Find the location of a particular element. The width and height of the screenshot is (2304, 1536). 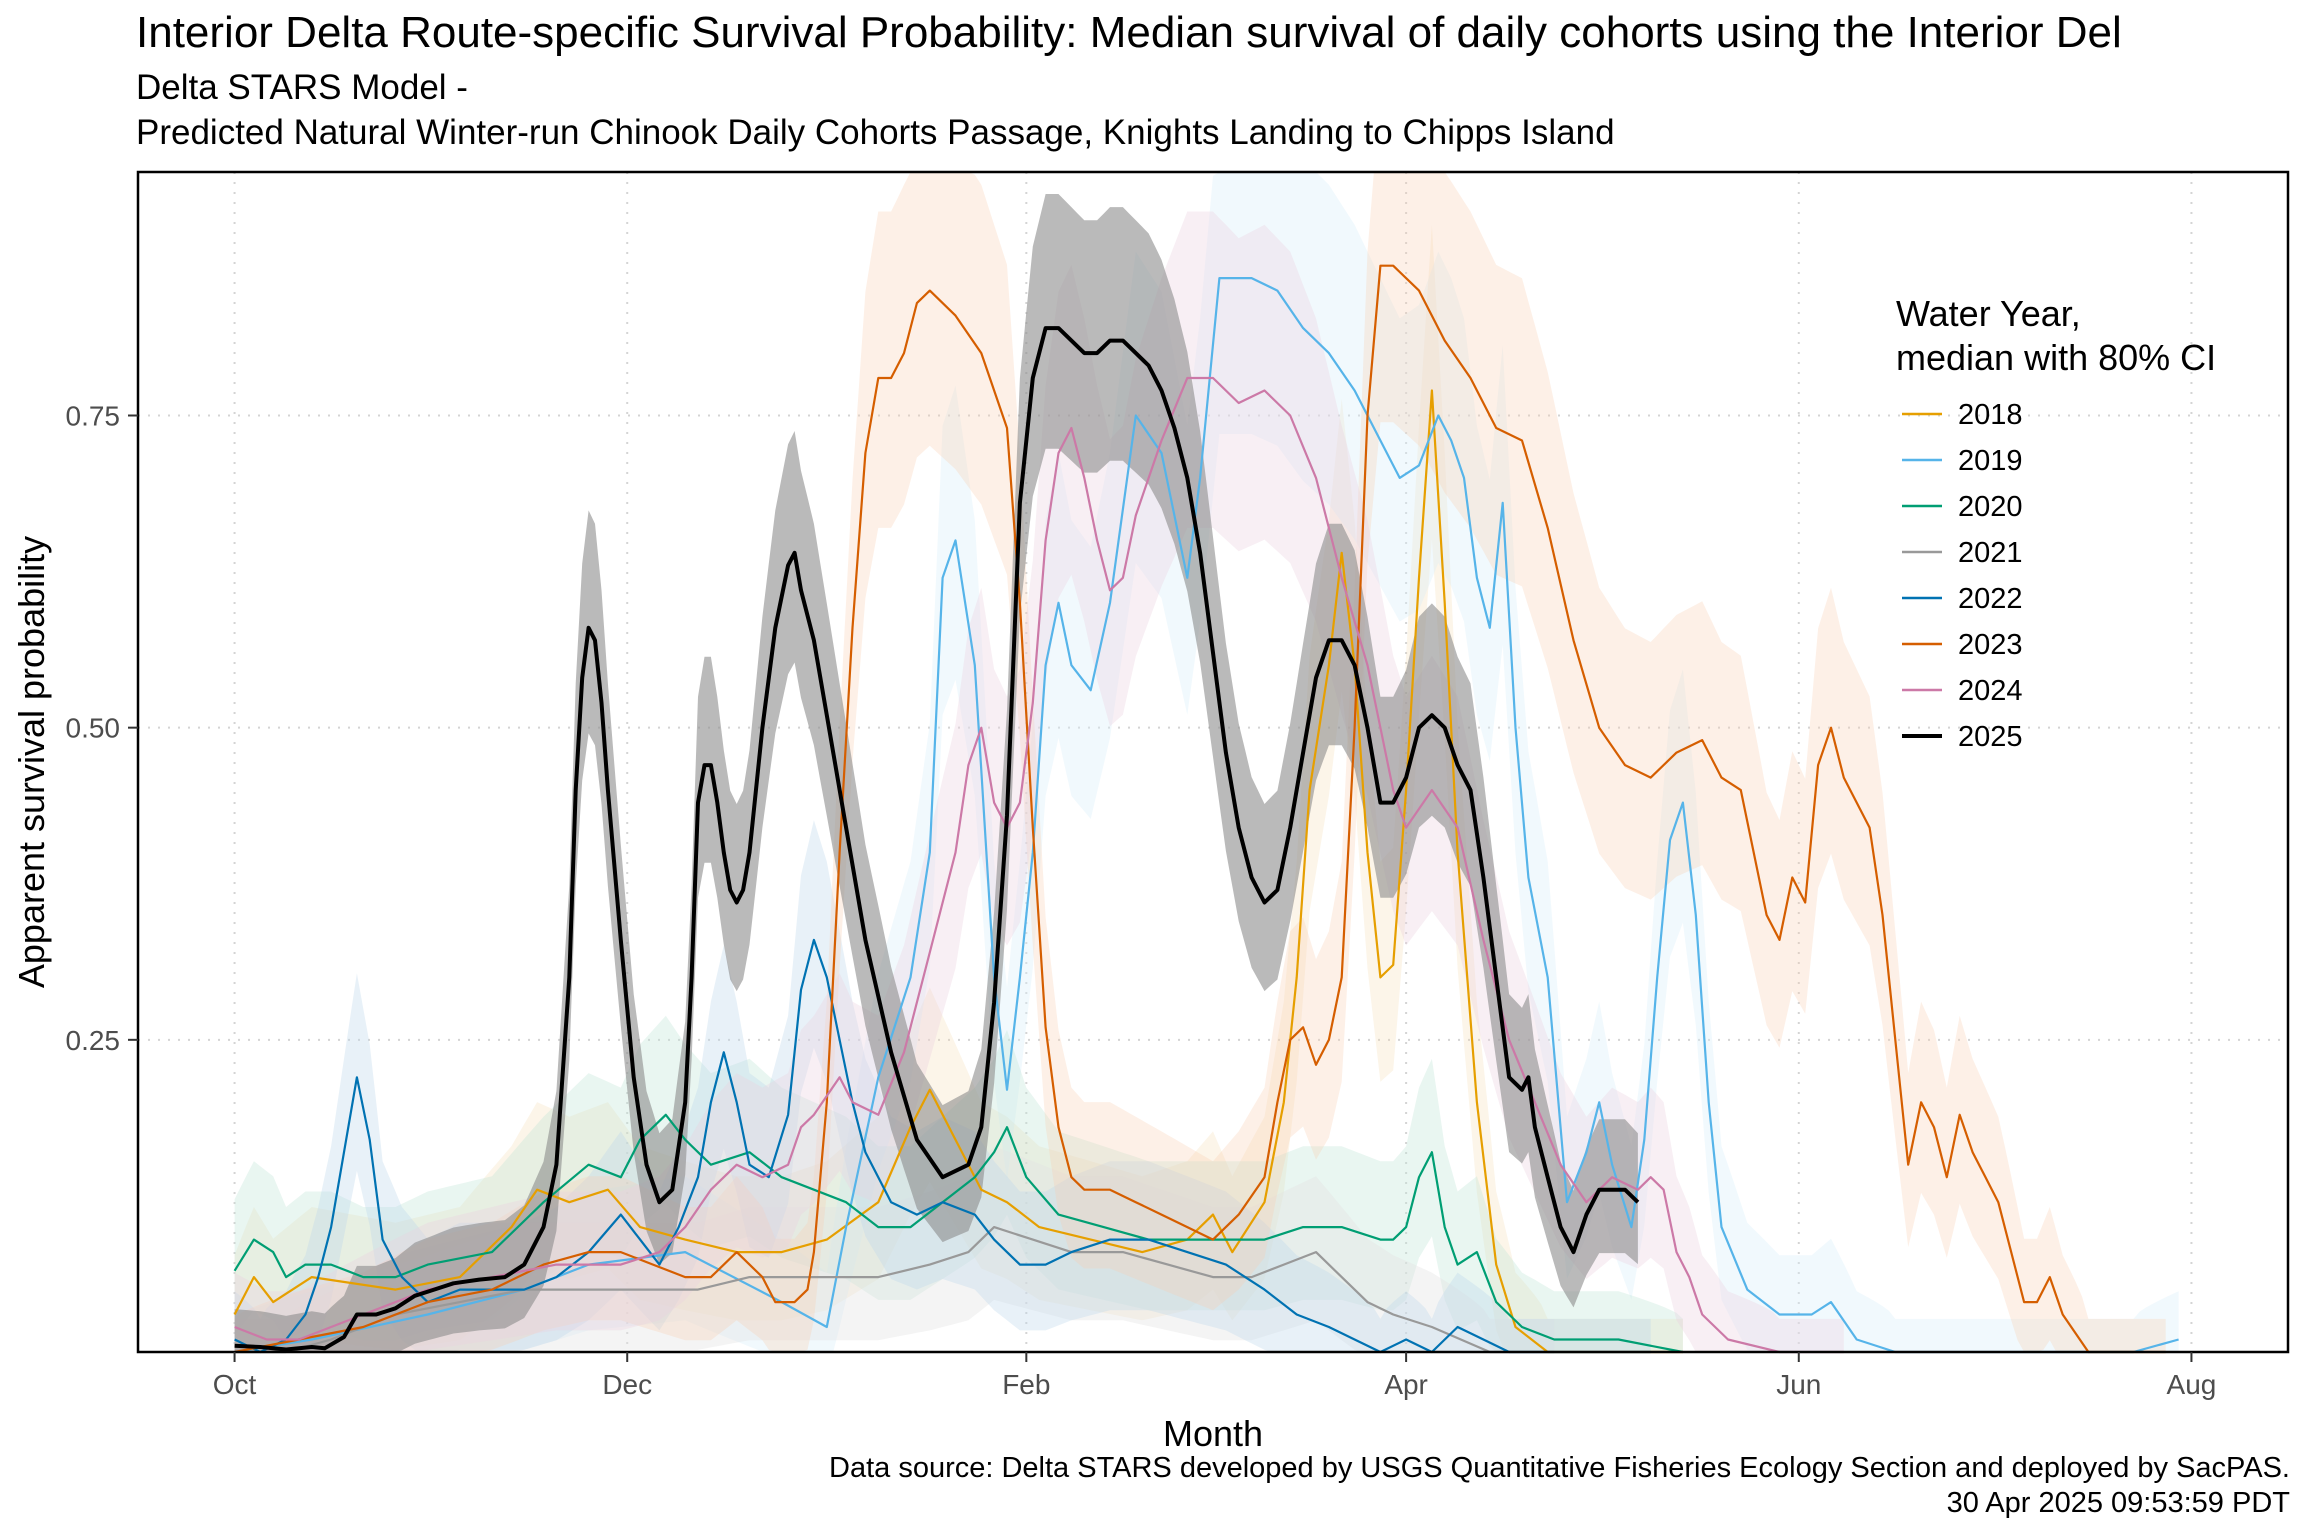

y-tick-label: 0.25 is located at coordinates (93, 1040).